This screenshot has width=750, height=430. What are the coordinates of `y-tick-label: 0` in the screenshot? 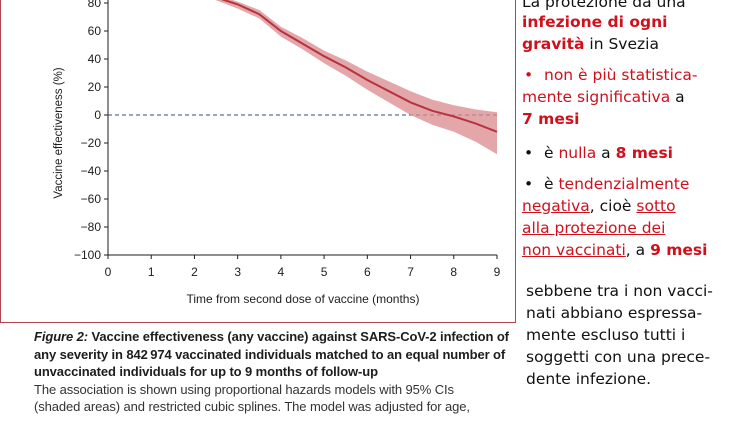 It's located at (97, 115).